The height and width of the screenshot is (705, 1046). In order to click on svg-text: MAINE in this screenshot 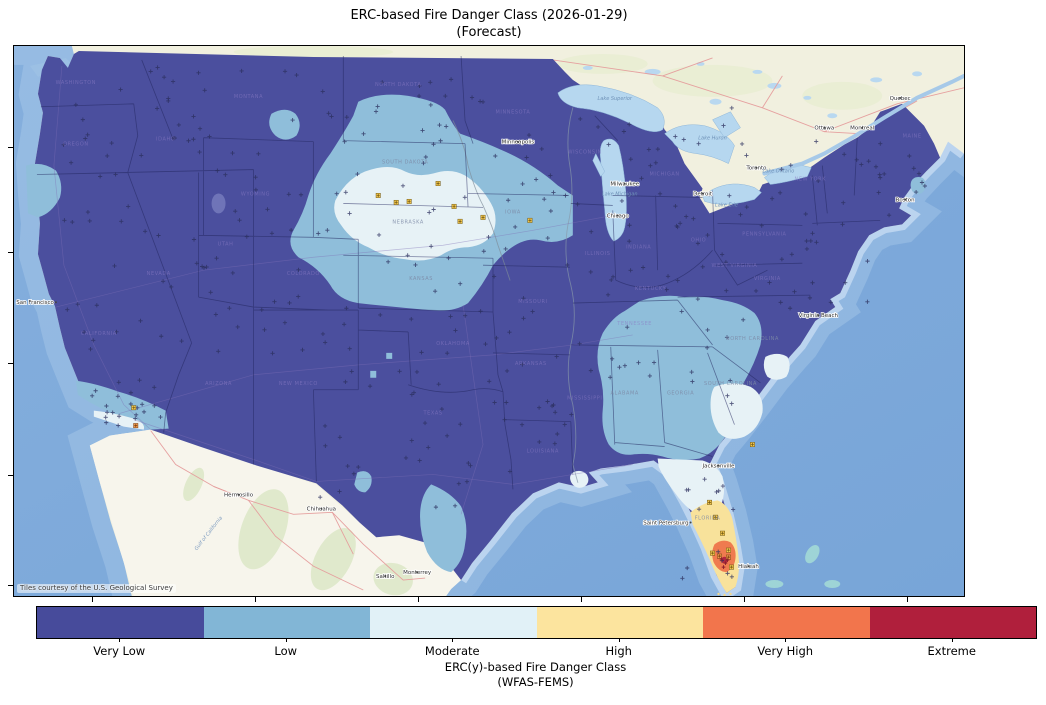, I will do `click(912, 137)`.